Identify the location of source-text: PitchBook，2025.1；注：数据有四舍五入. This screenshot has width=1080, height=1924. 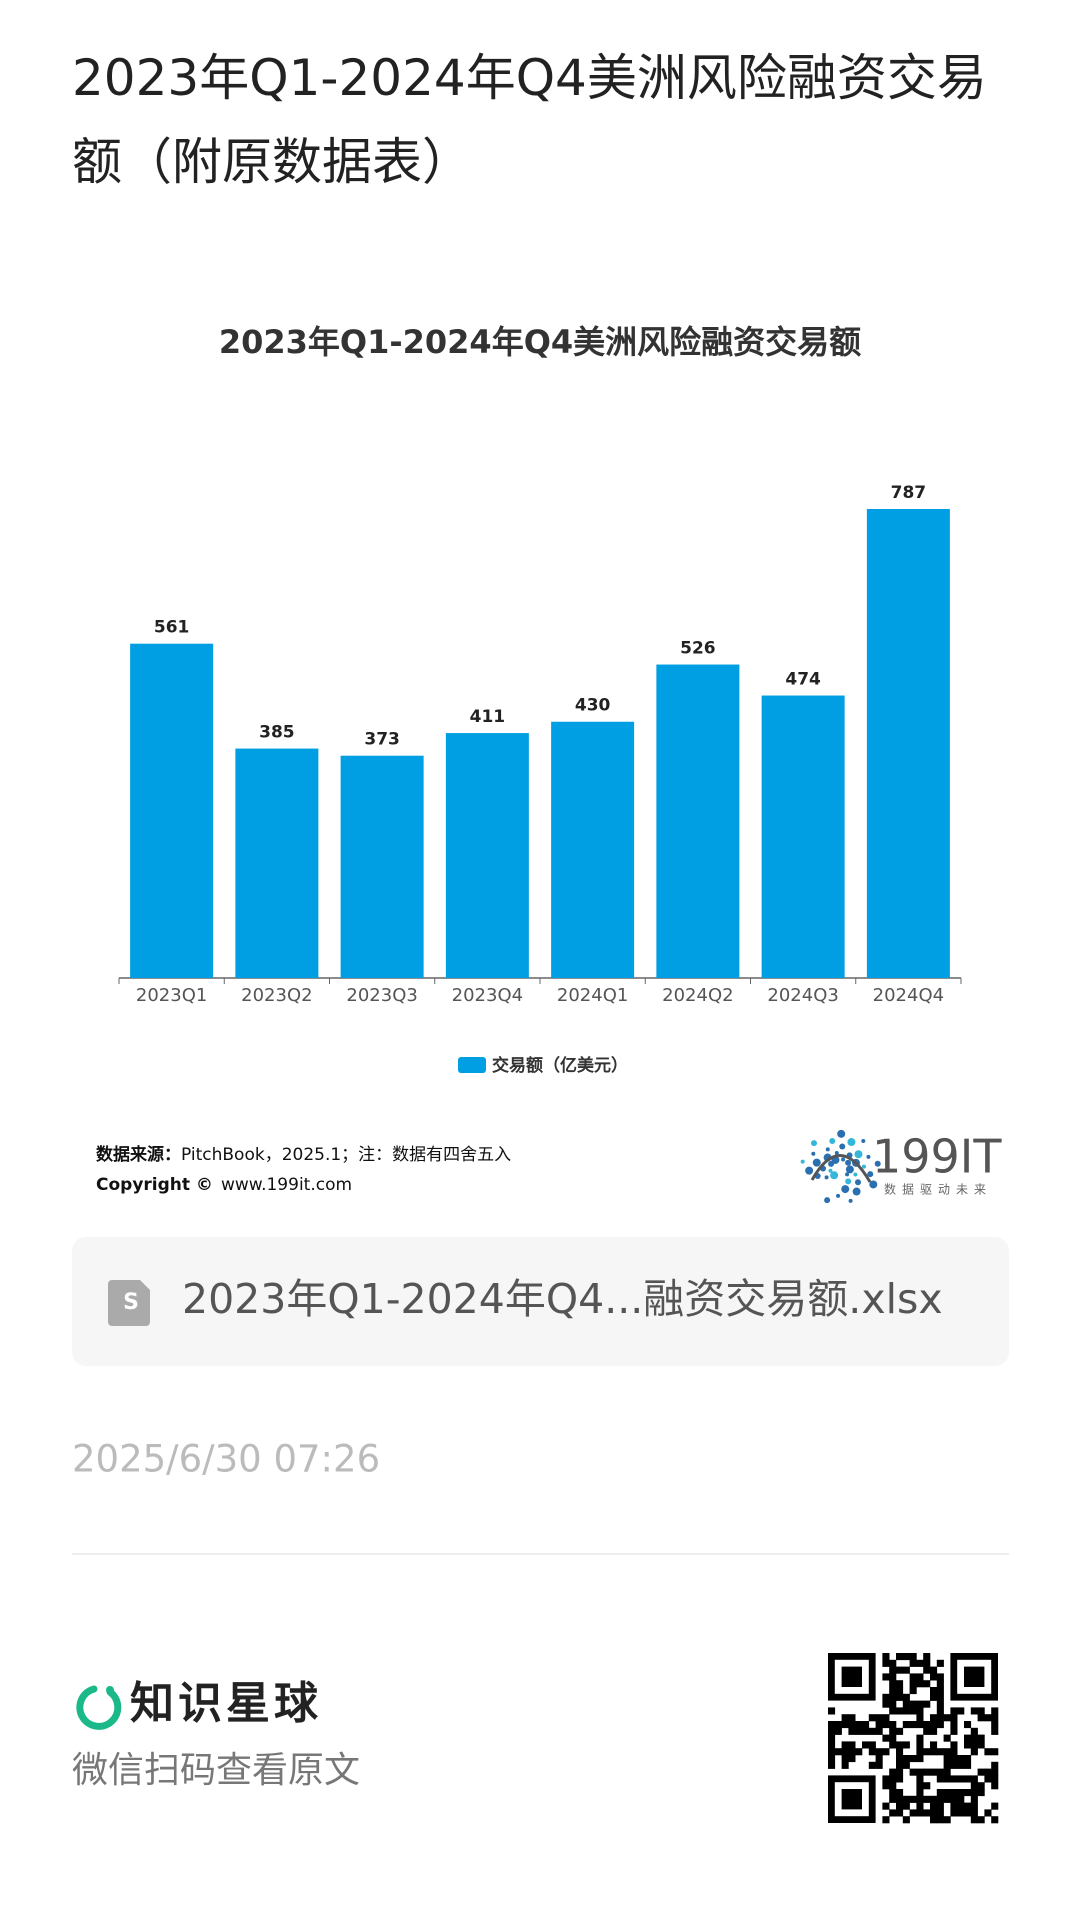
(346, 1155).